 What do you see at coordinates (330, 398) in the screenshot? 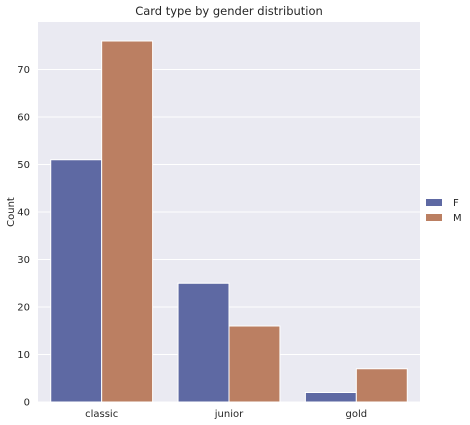
I see `bar-gold-F` at bounding box center [330, 398].